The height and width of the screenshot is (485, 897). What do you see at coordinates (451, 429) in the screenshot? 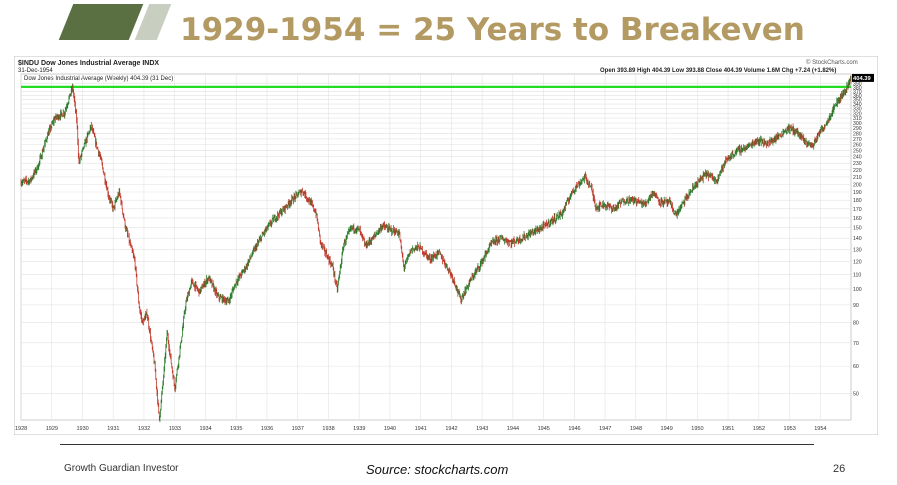
I see `x-tick-label: 1942` at bounding box center [451, 429].